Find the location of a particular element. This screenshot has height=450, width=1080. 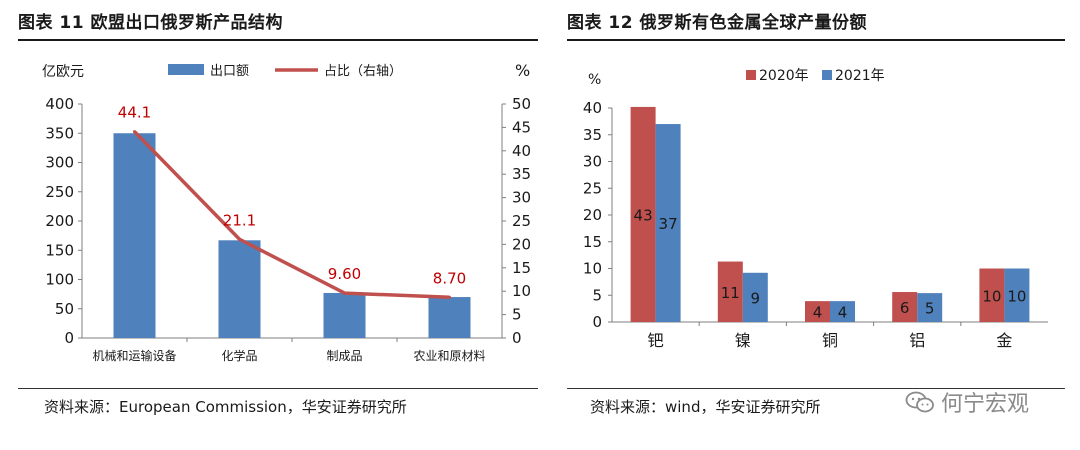

right-source-note: 资料来源：wind，华安证券研究所 is located at coordinates (705, 407).